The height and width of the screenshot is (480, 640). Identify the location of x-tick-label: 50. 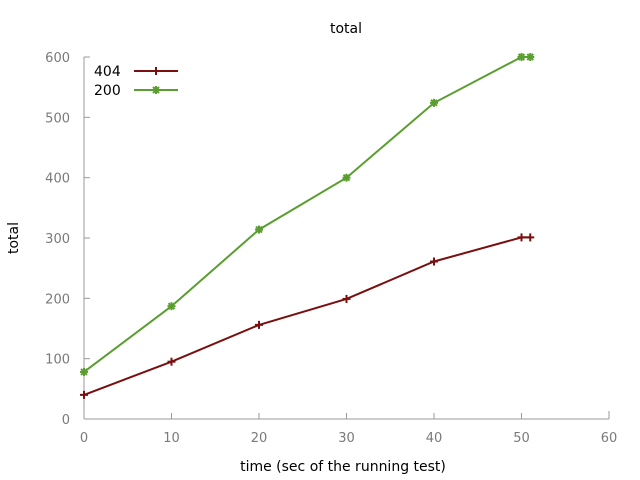
(521, 438).